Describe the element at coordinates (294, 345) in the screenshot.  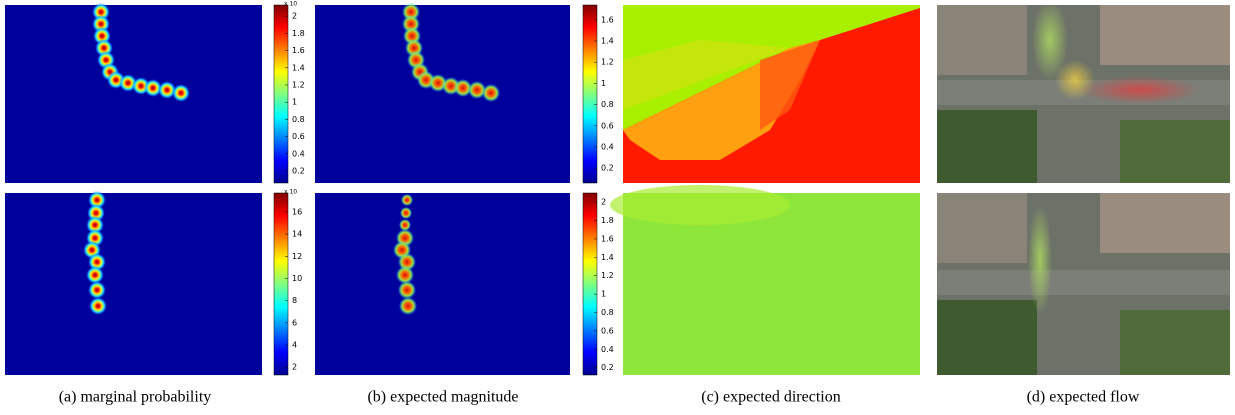
I see `colorbar-tick-label: 4` at that location.